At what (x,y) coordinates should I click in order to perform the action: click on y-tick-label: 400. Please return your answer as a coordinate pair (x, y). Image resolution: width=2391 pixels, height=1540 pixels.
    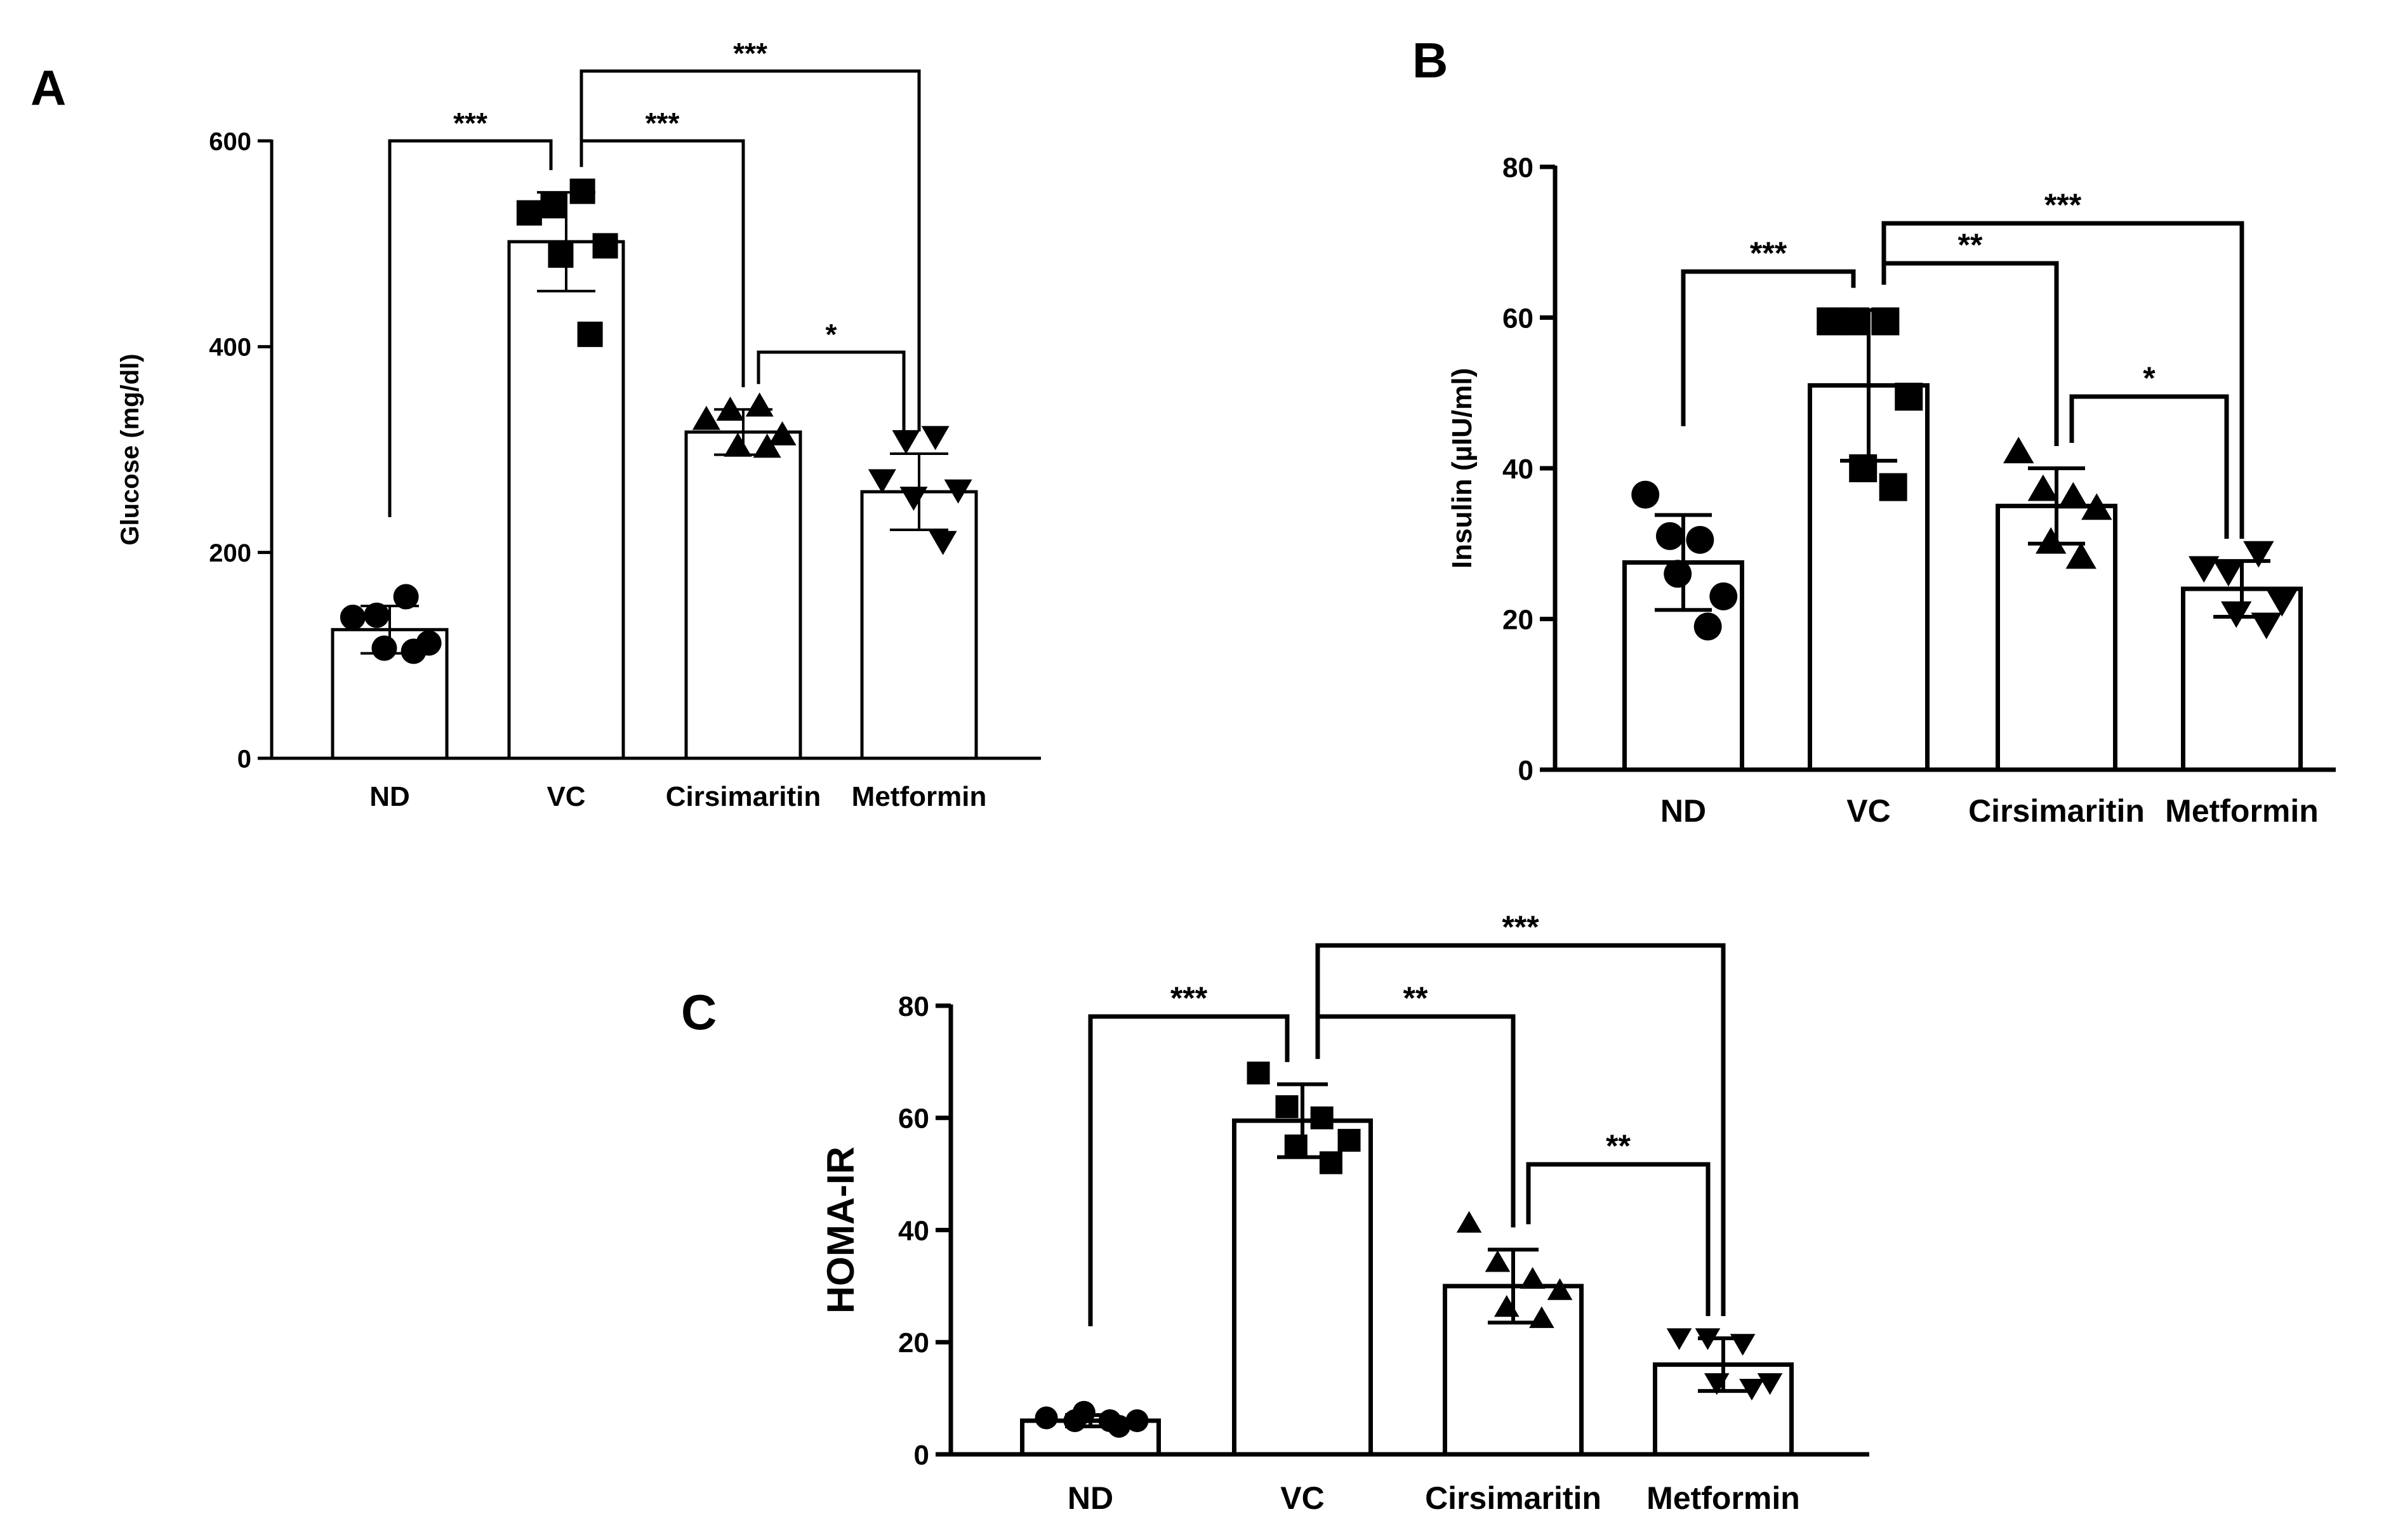
    Looking at the image, I should click on (230, 348).